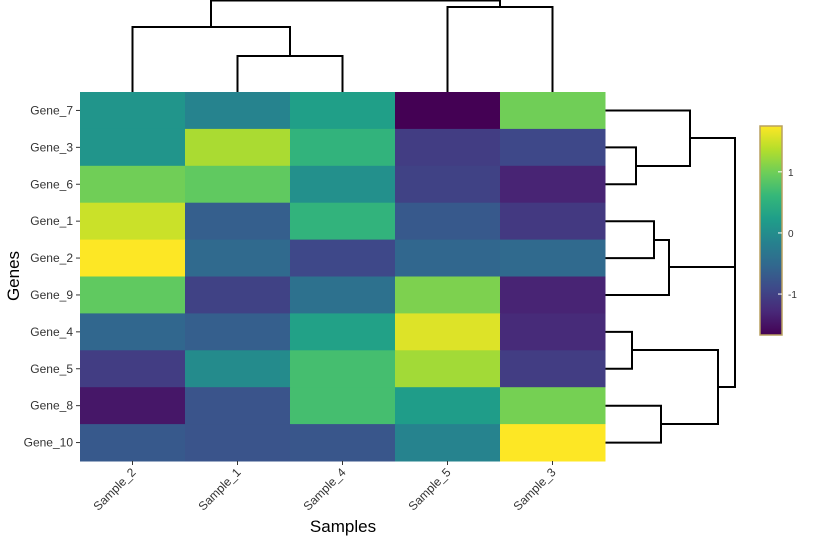 This screenshot has height=540, width=814. What do you see at coordinates (13, 276) in the screenshot?
I see `y-axis-title: Genes` at bounding box center [13, 276].